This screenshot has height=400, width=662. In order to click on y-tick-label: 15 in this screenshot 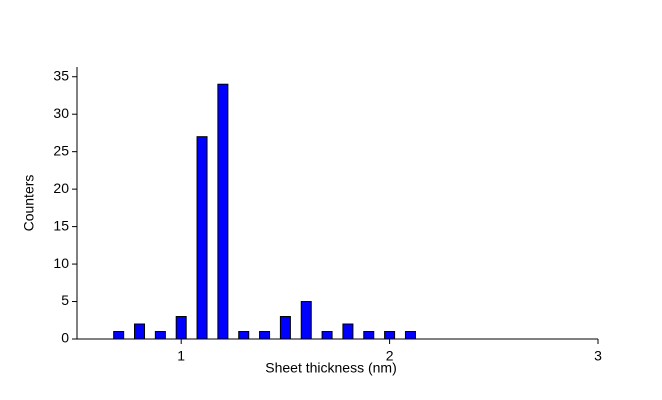, I will do `click(61, 225)`.